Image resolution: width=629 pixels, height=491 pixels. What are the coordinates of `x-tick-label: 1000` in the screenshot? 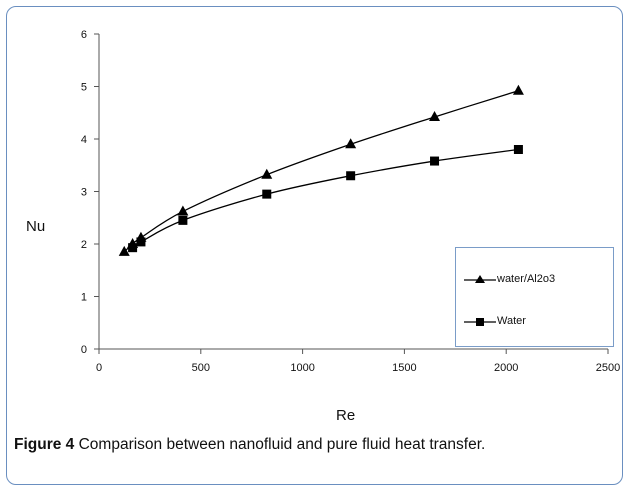 It's located at (302, 368).